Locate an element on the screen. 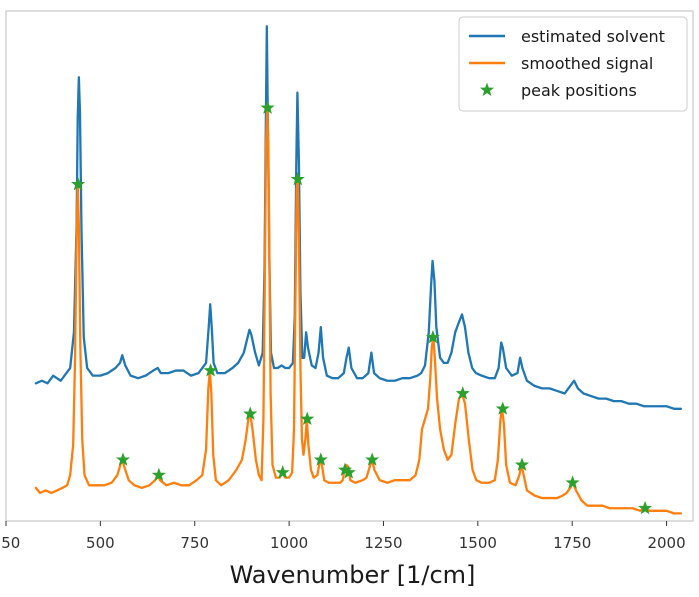 The height and width of the screenshot is (597, 699). legend-label-smoothed-signal: smoothed signal is located at coordinates (587, 63).